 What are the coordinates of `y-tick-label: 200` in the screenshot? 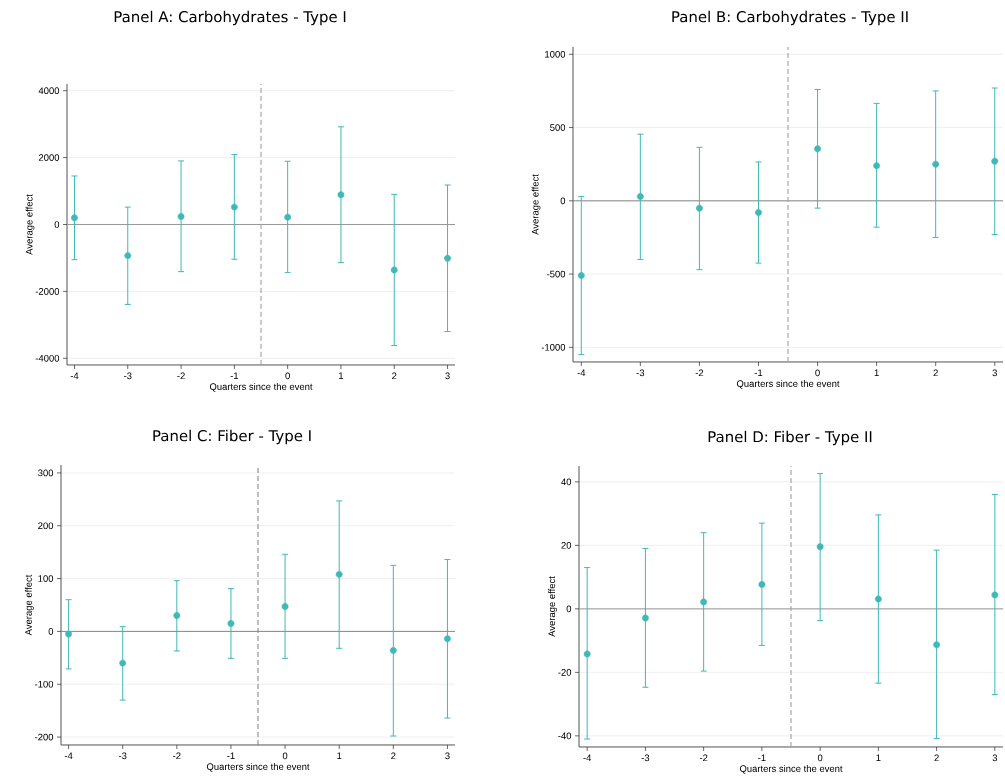 It's located at (46, 526).